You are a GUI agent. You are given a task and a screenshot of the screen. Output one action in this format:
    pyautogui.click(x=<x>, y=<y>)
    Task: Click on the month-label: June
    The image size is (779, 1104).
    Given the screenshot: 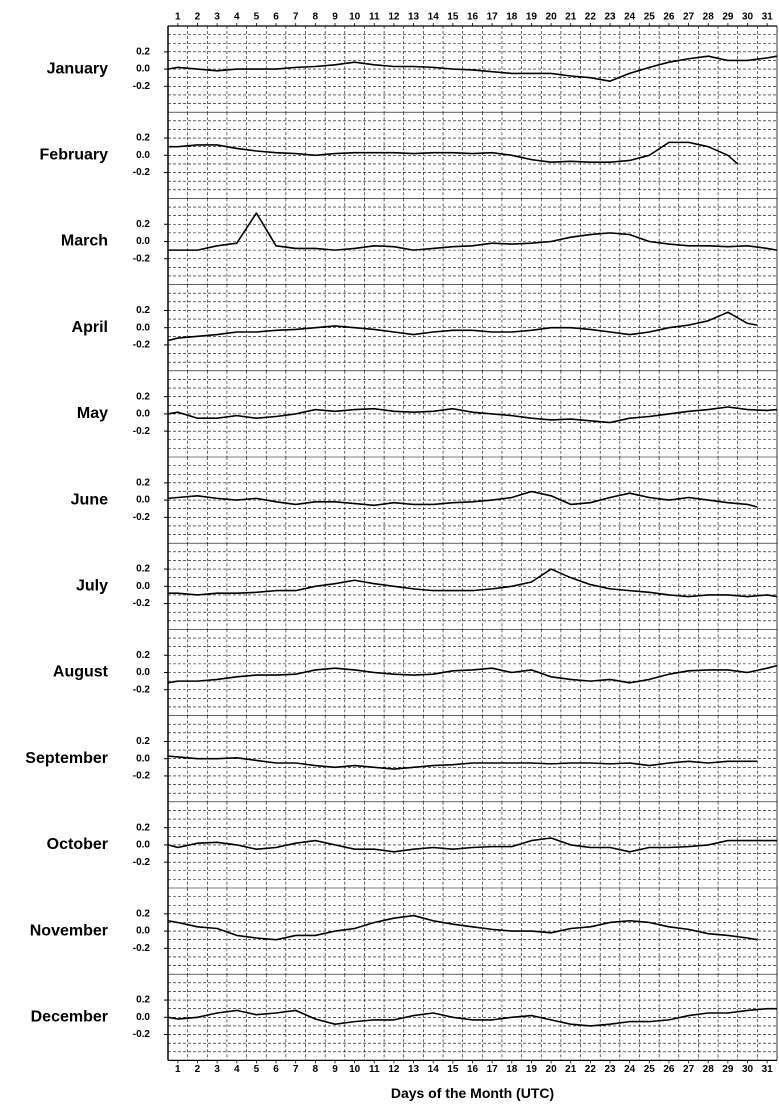 What is the action you would take?
    pyautogui.click(x=89, y=499)
    